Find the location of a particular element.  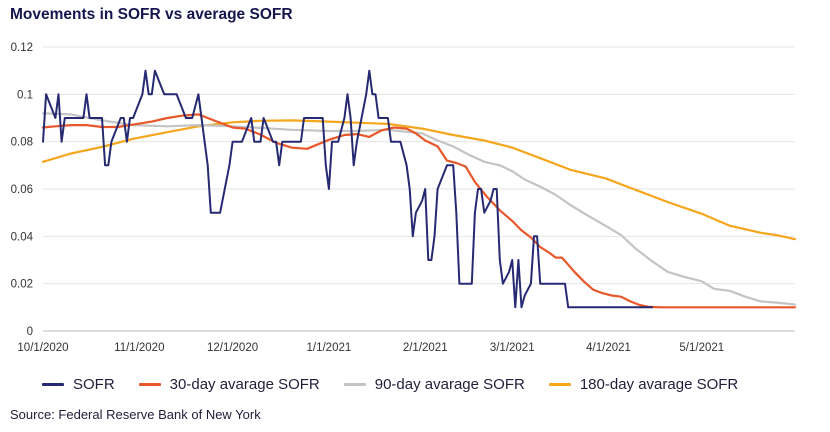

y-tick-label: 0 is located at coordinates (30, 332).